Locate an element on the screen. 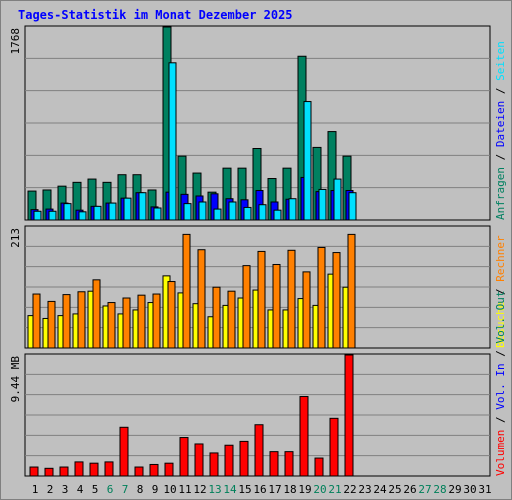 This screenshot has height=500, width=512. legend-bottom: Volumen / Vol. In / Vol. Out is located at coordinates (500, 383).